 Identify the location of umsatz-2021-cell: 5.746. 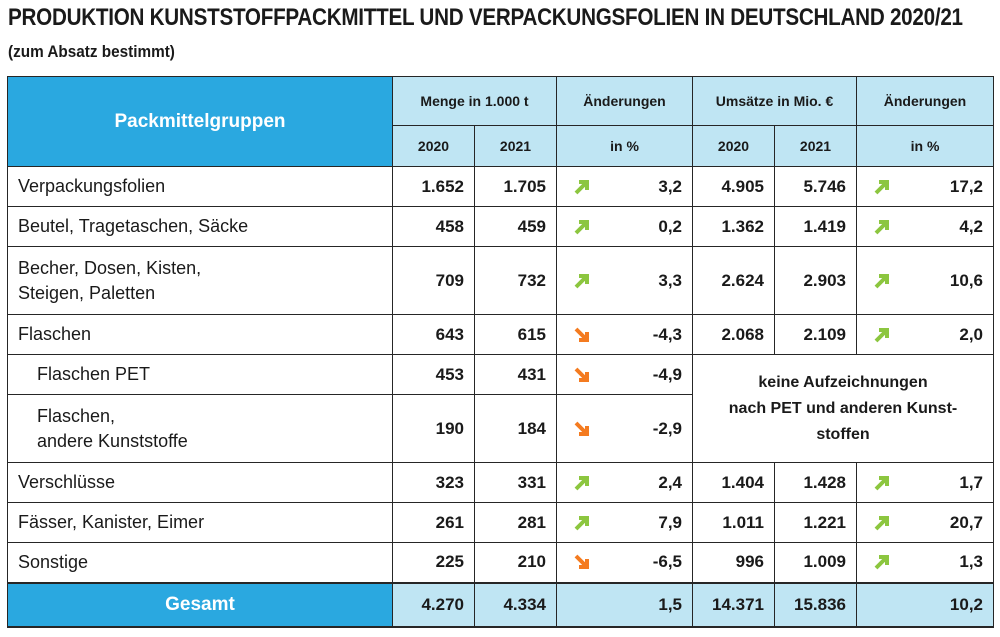
(815, 186).